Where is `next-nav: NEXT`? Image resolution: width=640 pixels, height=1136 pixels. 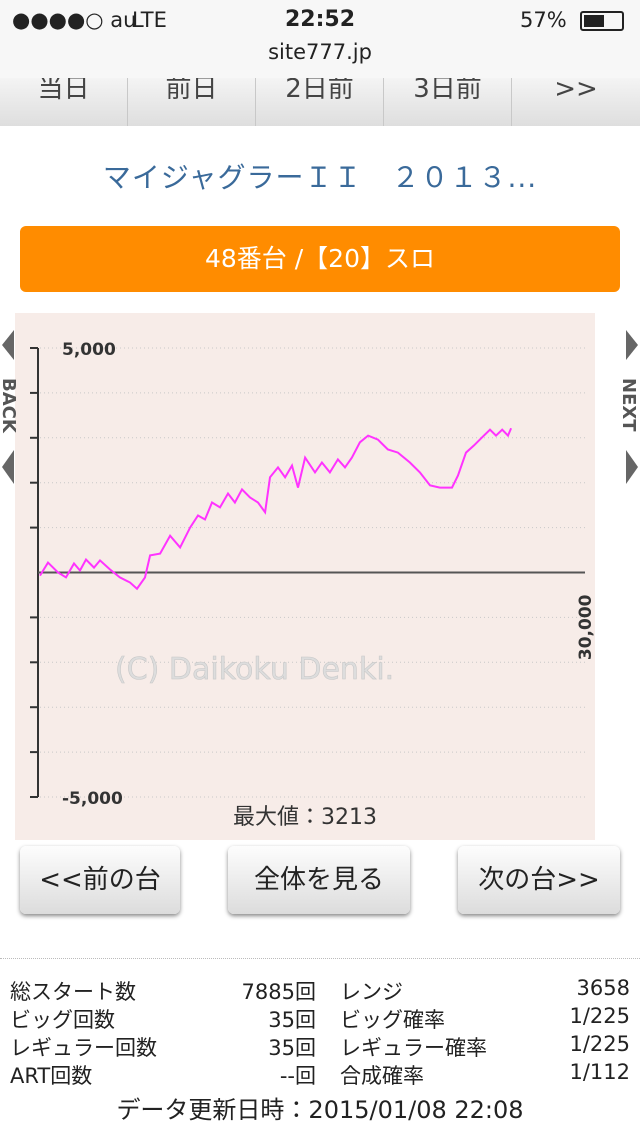
next-nav: NEXT is located at coordinates (630, 410).